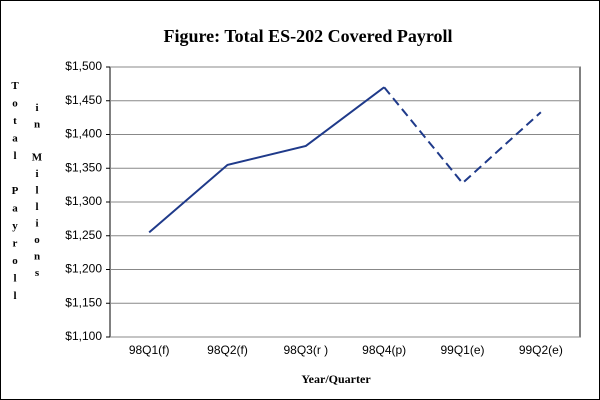  Describe the element at coordinates (266, 160) in the screenshot. I see `line-solid` at that location.